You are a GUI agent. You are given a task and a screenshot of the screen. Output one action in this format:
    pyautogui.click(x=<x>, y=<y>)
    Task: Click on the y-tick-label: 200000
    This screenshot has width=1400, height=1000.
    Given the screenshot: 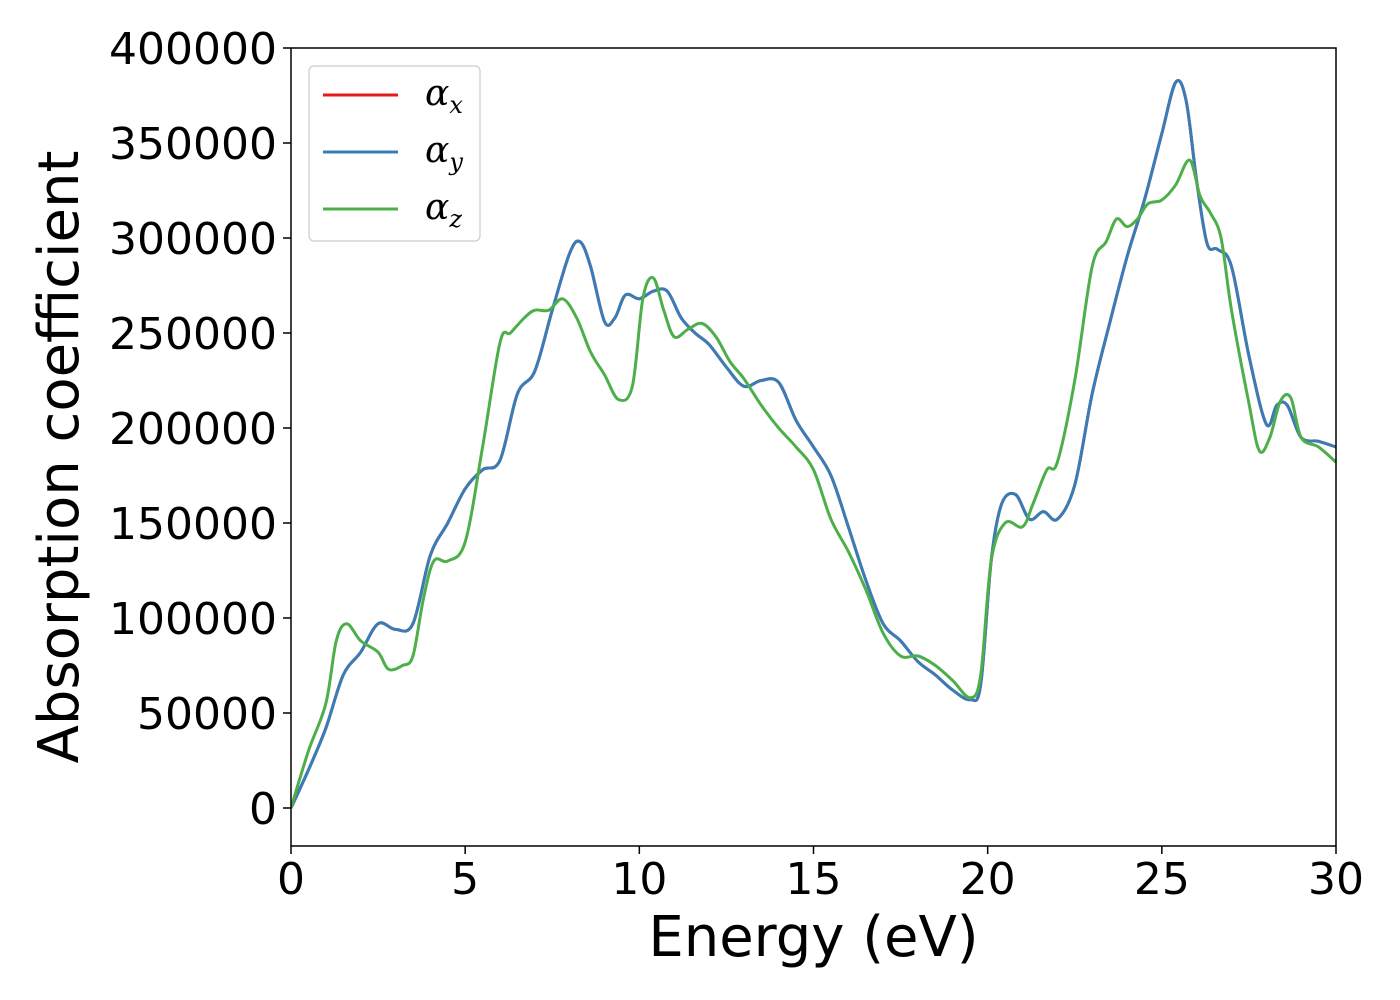 What is the action you would take?
    pyautogui.click(x=193, y=429)
    